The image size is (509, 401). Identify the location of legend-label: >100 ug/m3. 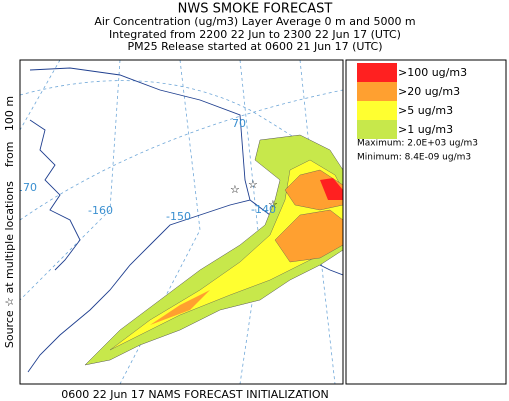
(432, 72).